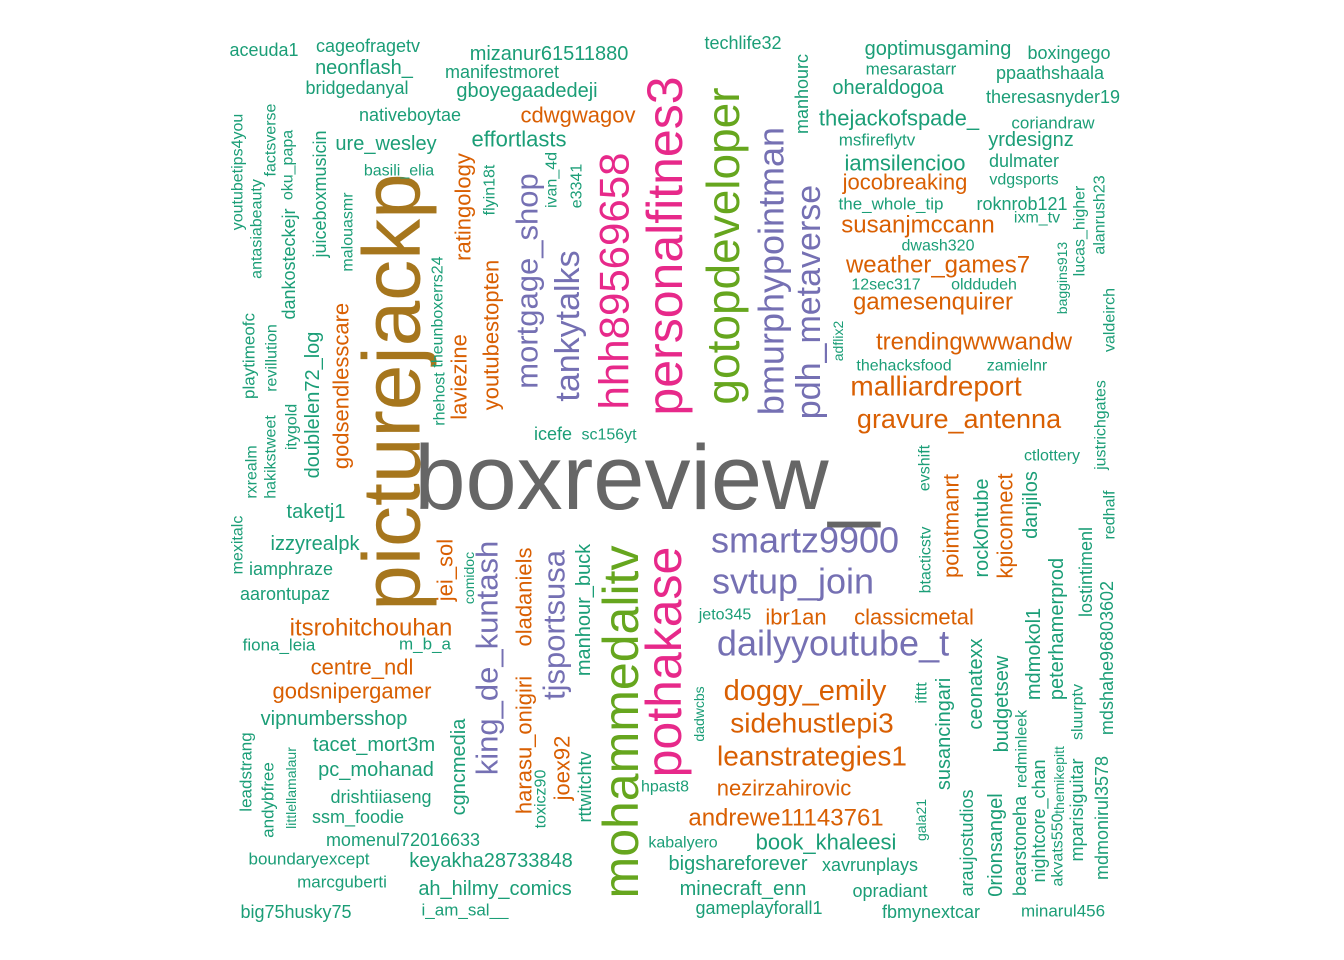 The image size is (1344, 960). What do you see at coordinates (976, 683) in the screenshot?
I see `word-ceonatexx: ceonatexx` at bounding box center [976, 683].